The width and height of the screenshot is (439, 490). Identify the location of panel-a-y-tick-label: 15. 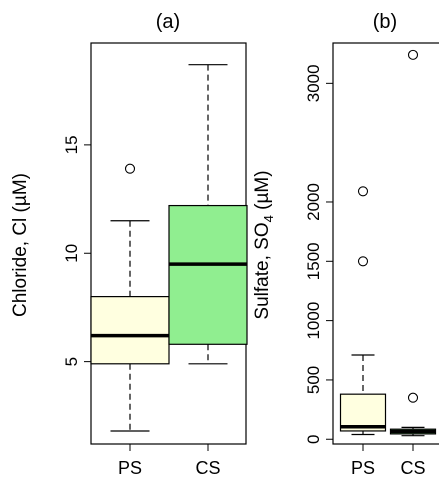
(71, 144).